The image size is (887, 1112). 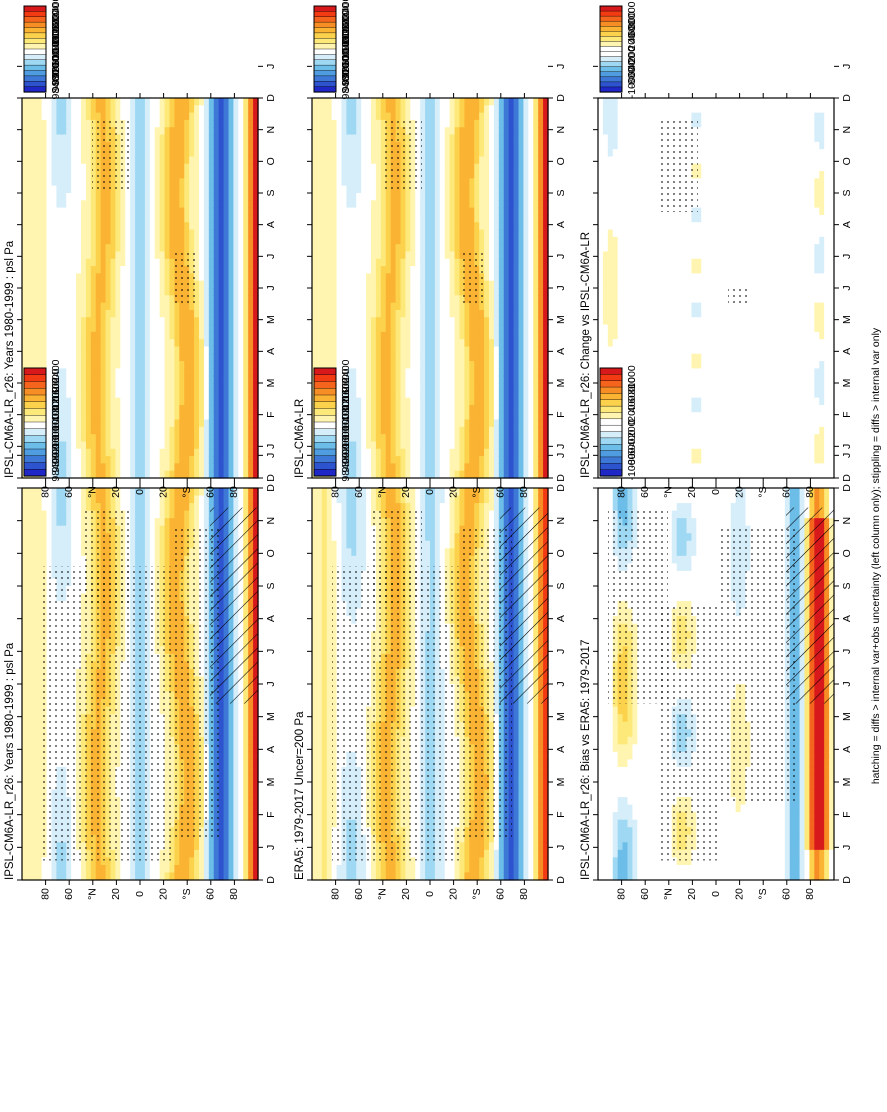 What do you see at coordinates (234, 605) in the screenshot?
I see `hatching-region` at bounding box center [234, 605].